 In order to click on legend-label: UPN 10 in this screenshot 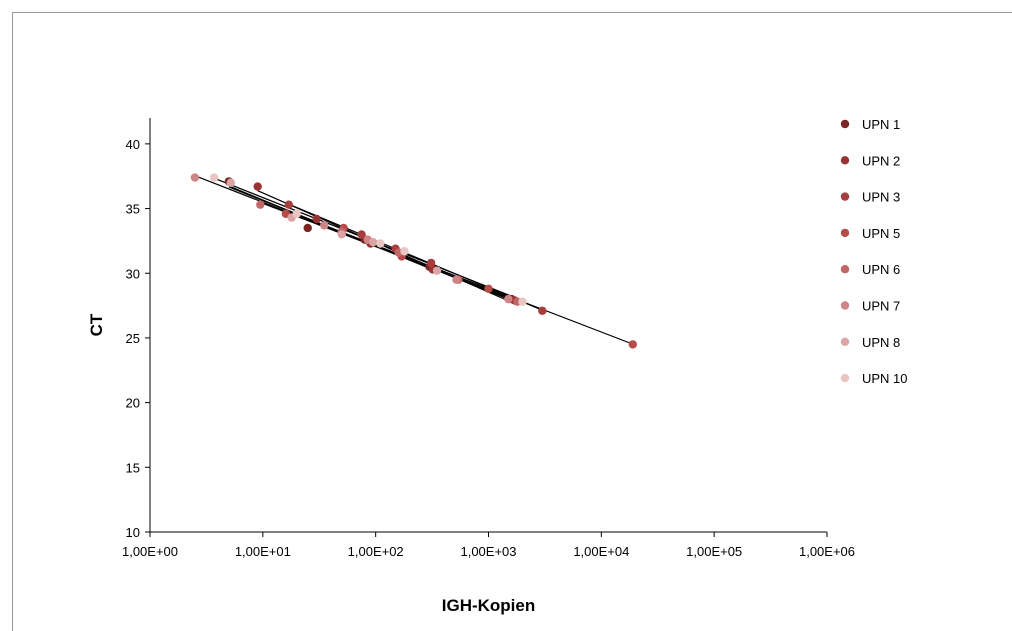, I will do `click(885, 378)`.